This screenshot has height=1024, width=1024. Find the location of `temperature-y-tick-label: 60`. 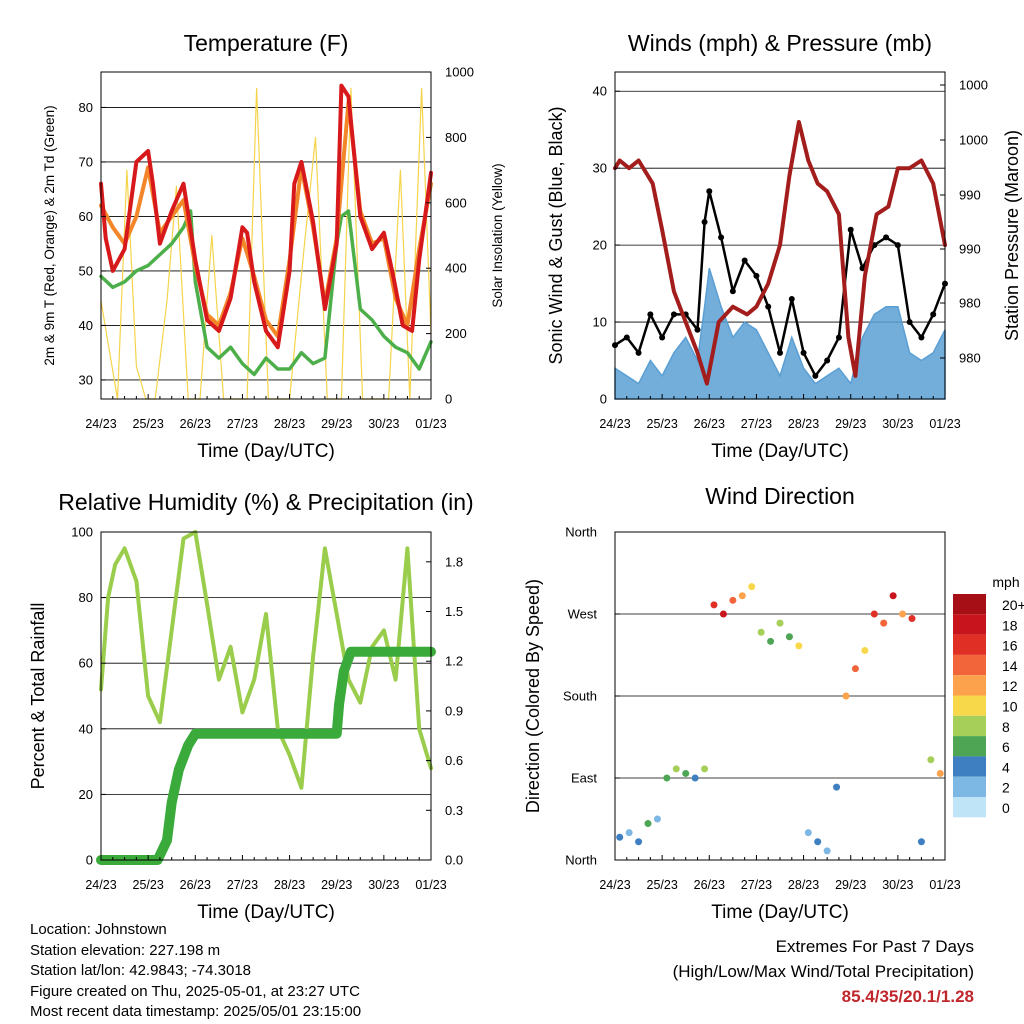

temperature-y-tick-label: 60 is located at coordinates (86, 216).